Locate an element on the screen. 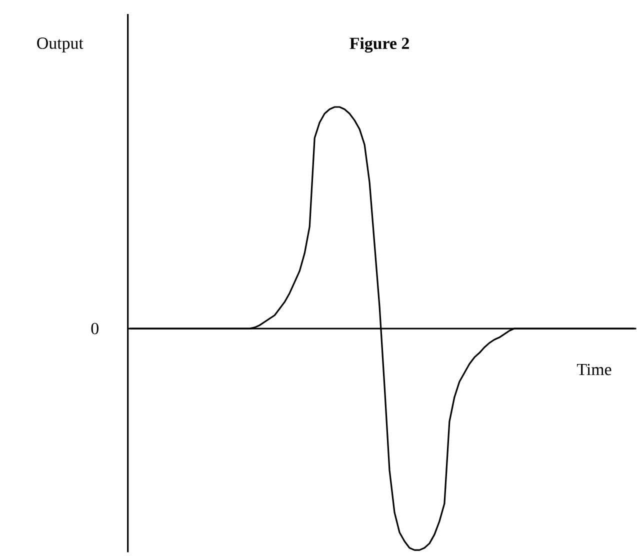 The image size is (637, 556). text: 0 is located at coordinates (94, 328).